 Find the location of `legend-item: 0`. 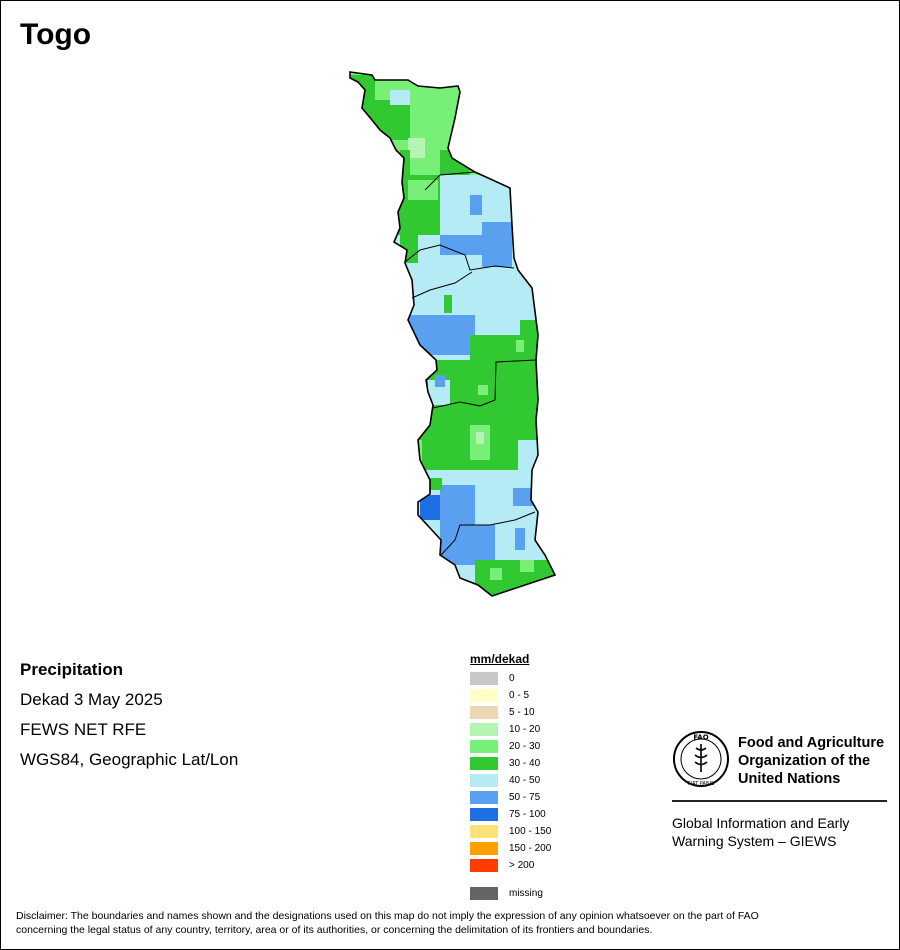

legend-item: 0 is located at coordinates (510, 678).